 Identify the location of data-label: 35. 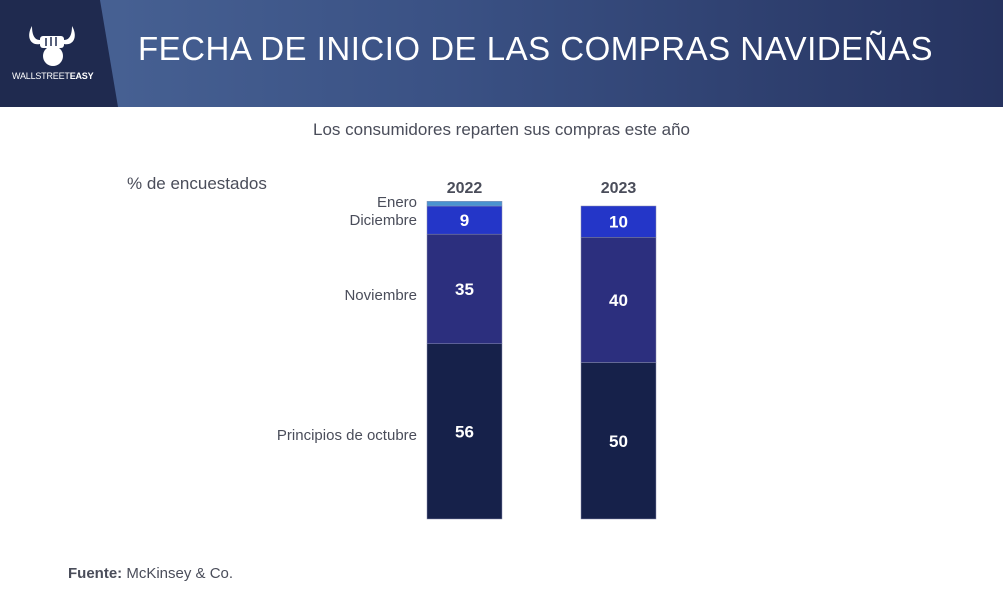
(464, 289).